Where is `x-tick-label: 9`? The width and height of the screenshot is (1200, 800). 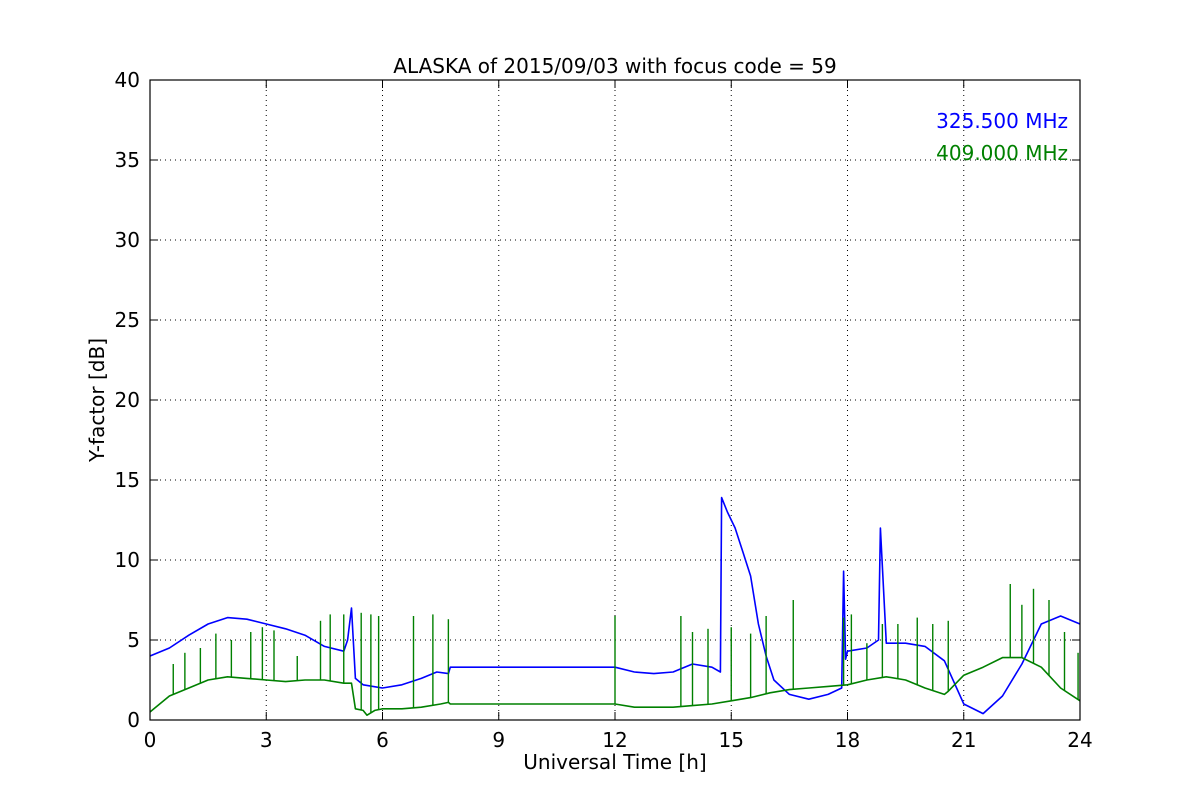 x-tick-label: 9 is located at coordinates (498, 740).